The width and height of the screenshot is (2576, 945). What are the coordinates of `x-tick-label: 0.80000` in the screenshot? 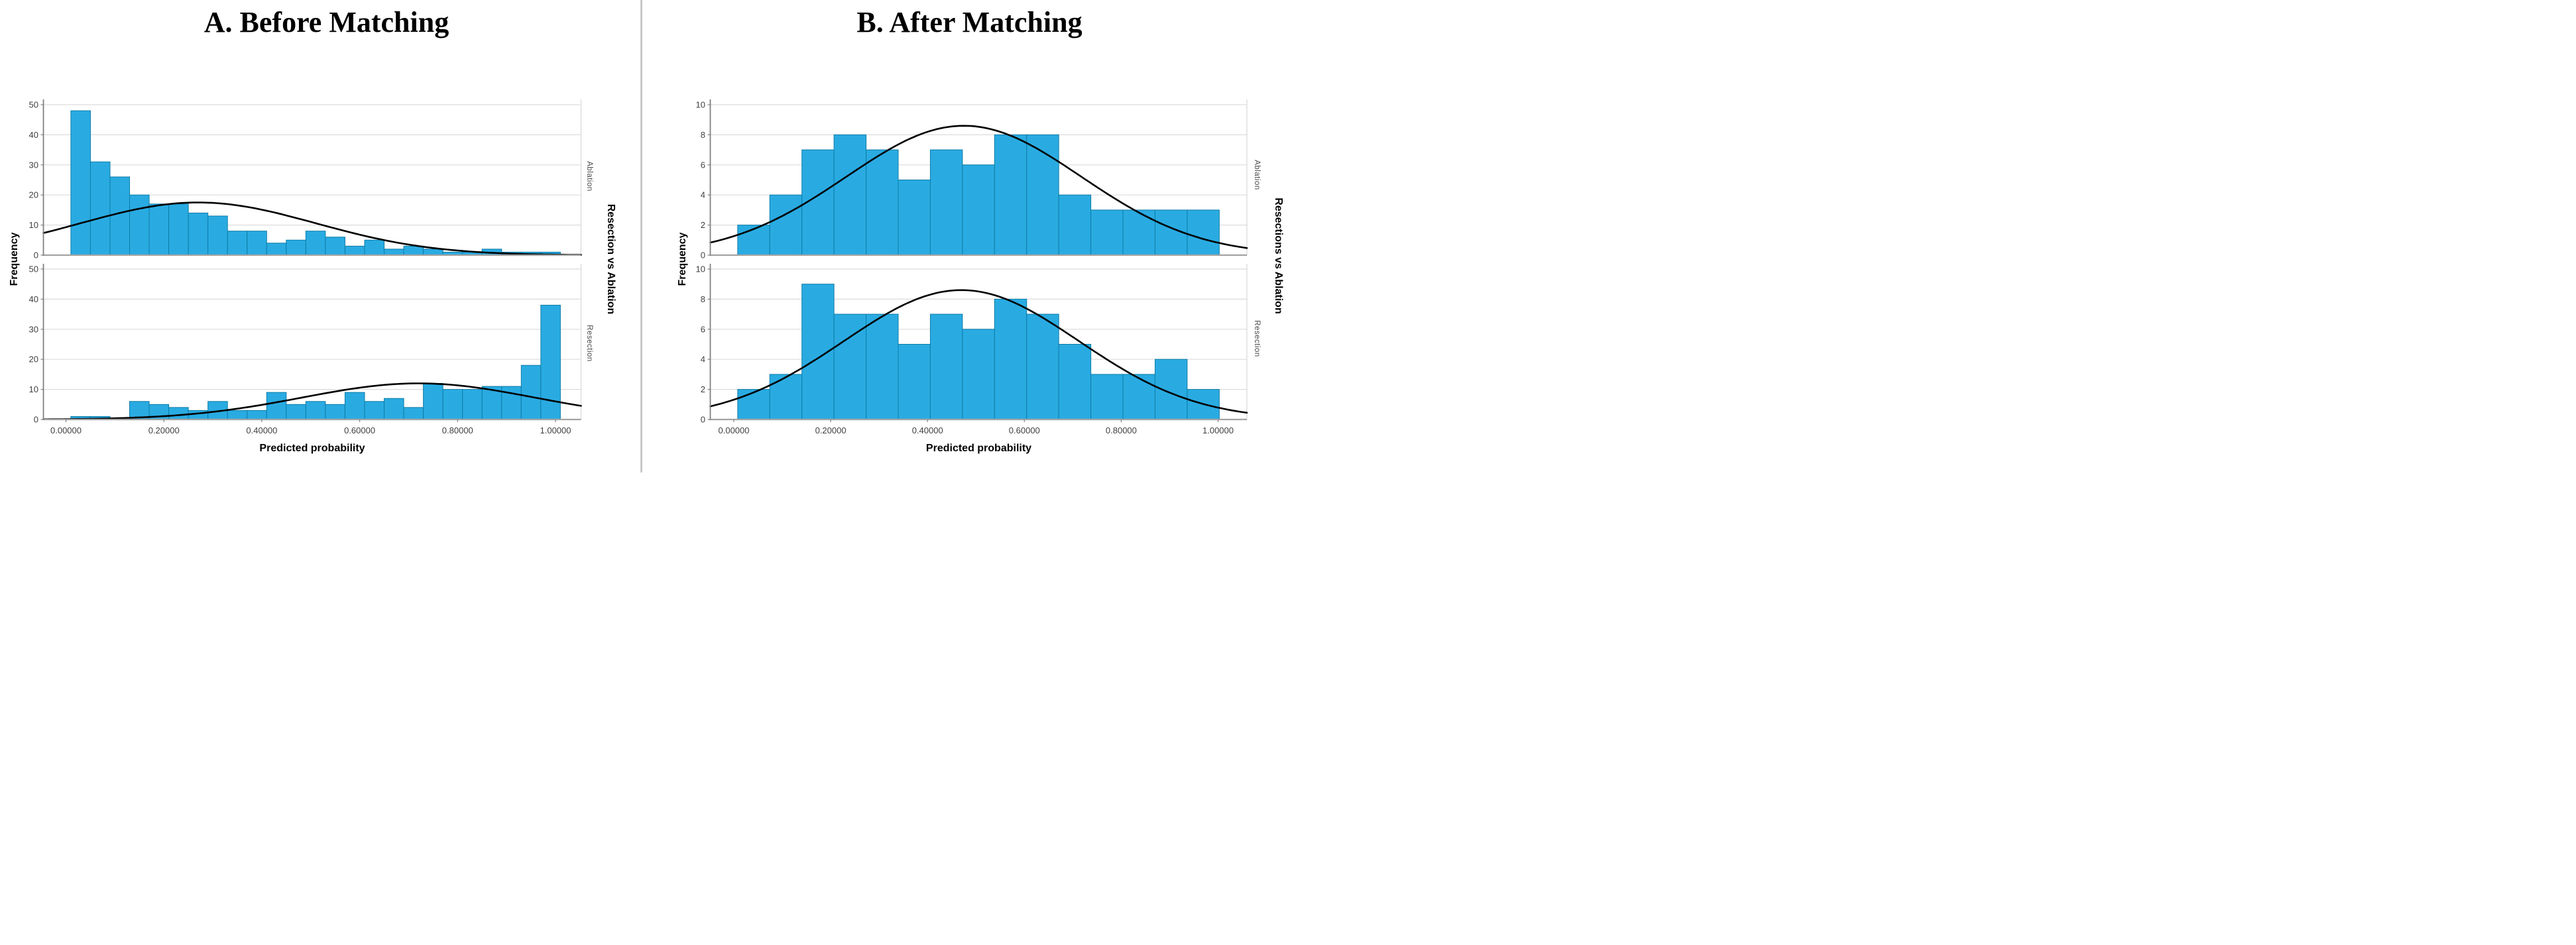 It's located at (457, 430).